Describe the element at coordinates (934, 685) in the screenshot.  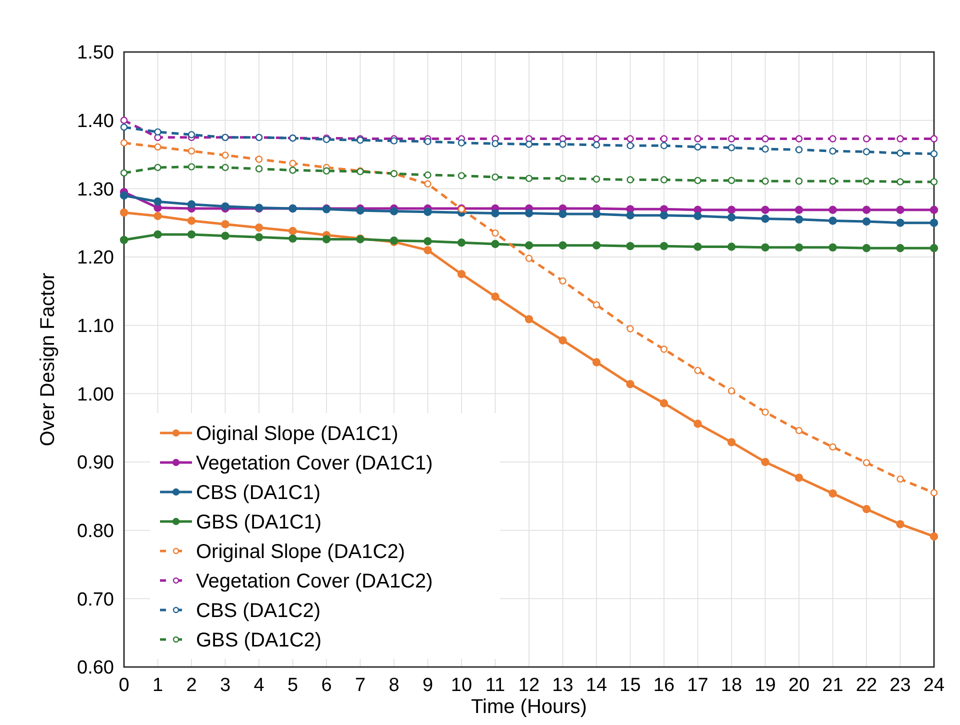
I see `x-tick-label: 24` at that location.